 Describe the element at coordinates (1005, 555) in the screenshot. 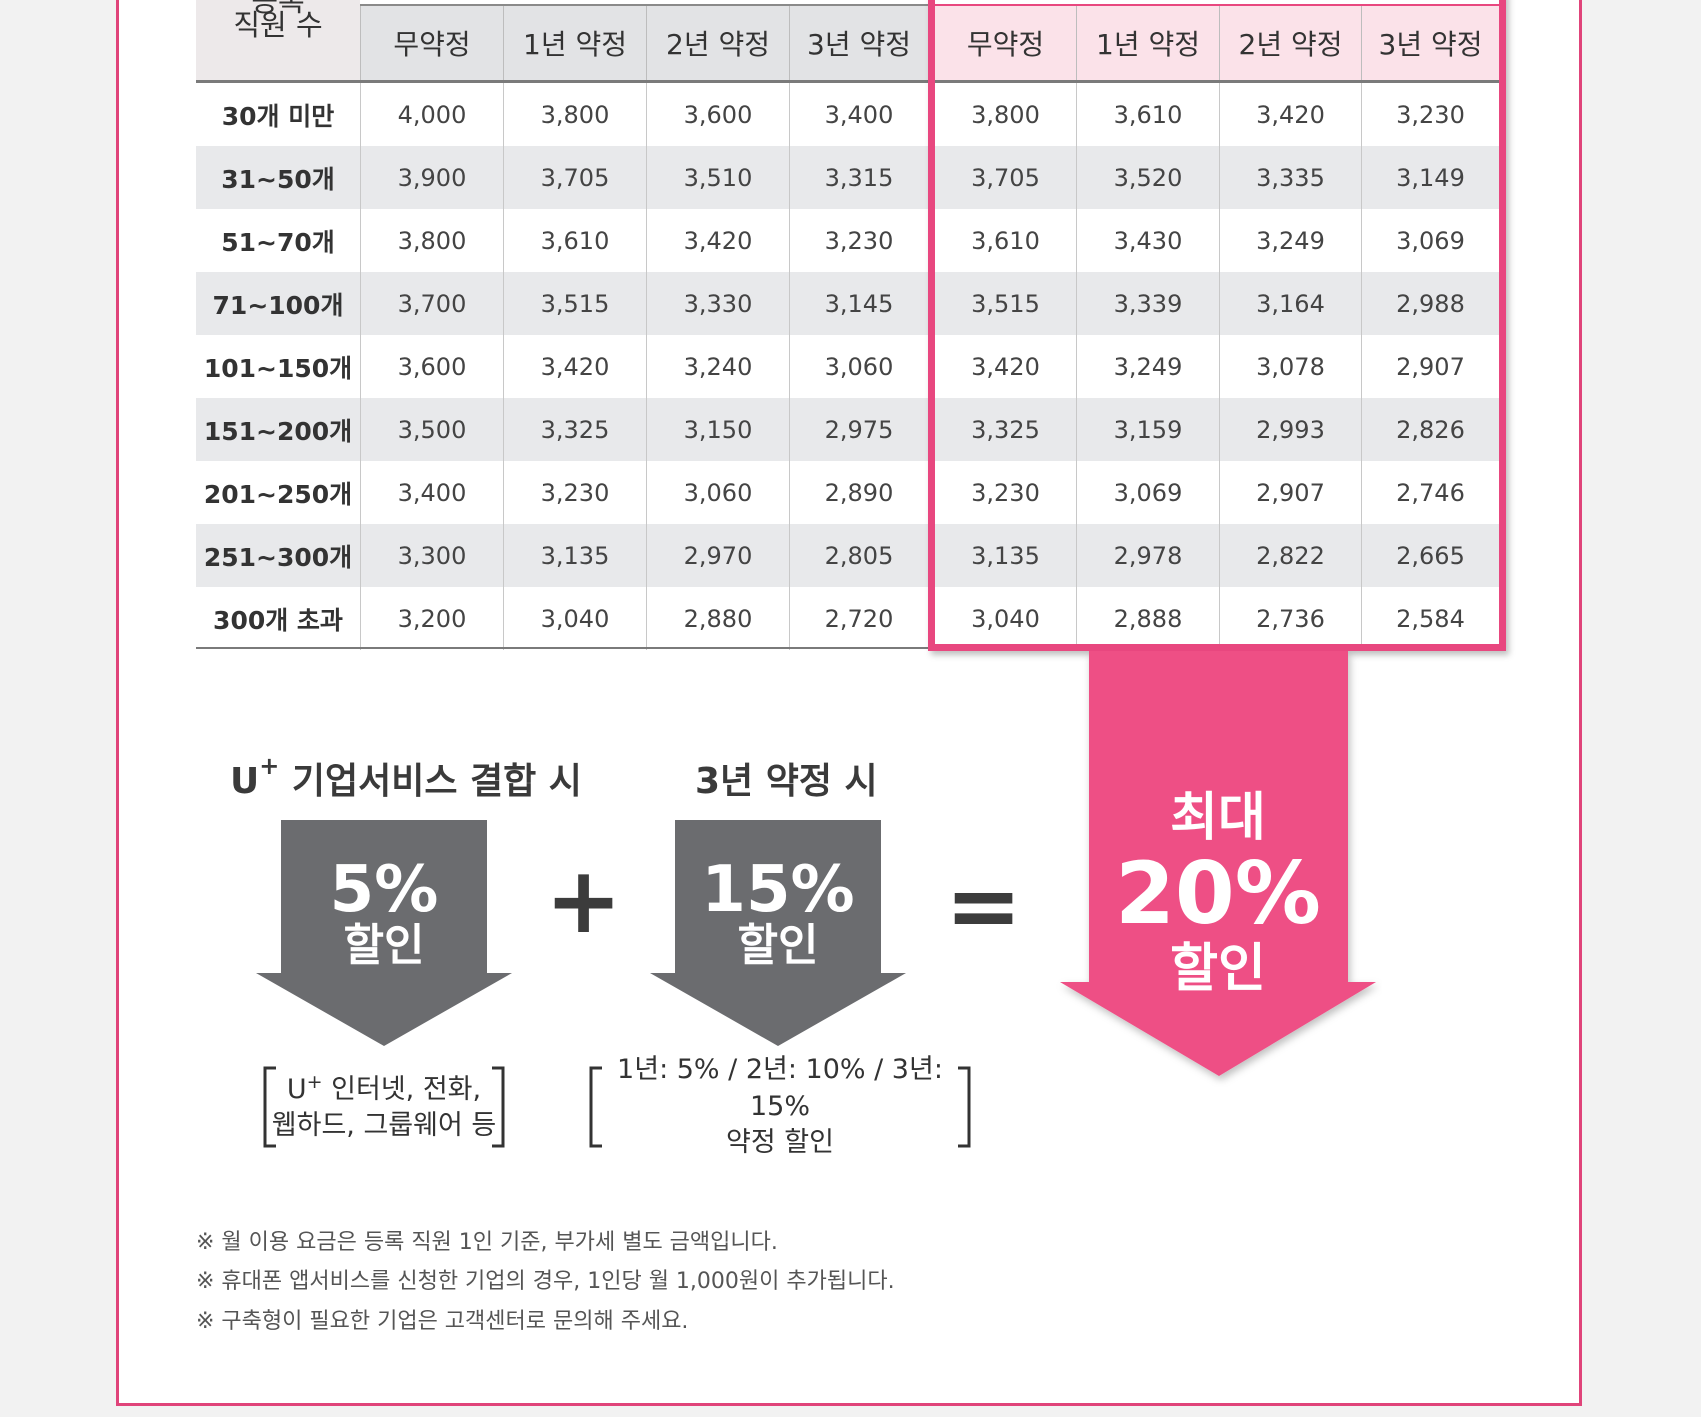

I see `price-cell-combined: 3,135` at that location.